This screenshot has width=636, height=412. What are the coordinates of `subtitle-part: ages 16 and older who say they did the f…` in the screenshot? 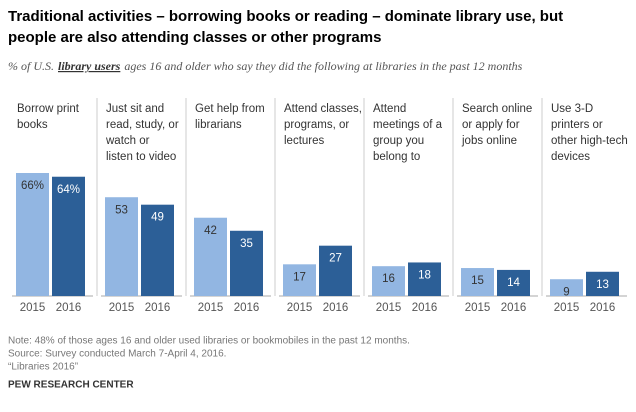 It's located at (323, 66).